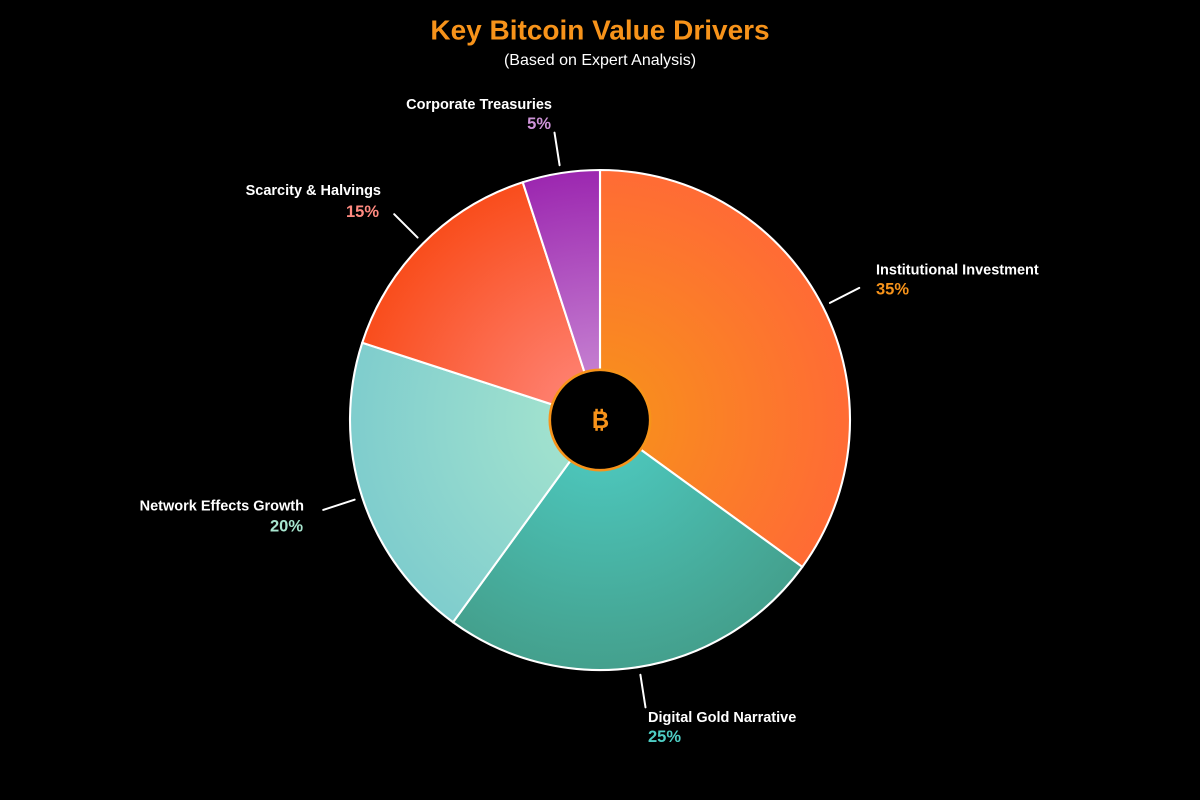 This screenshot has width=1200, height=800. I want to click on svg-text: 15%, so click(362, 212).